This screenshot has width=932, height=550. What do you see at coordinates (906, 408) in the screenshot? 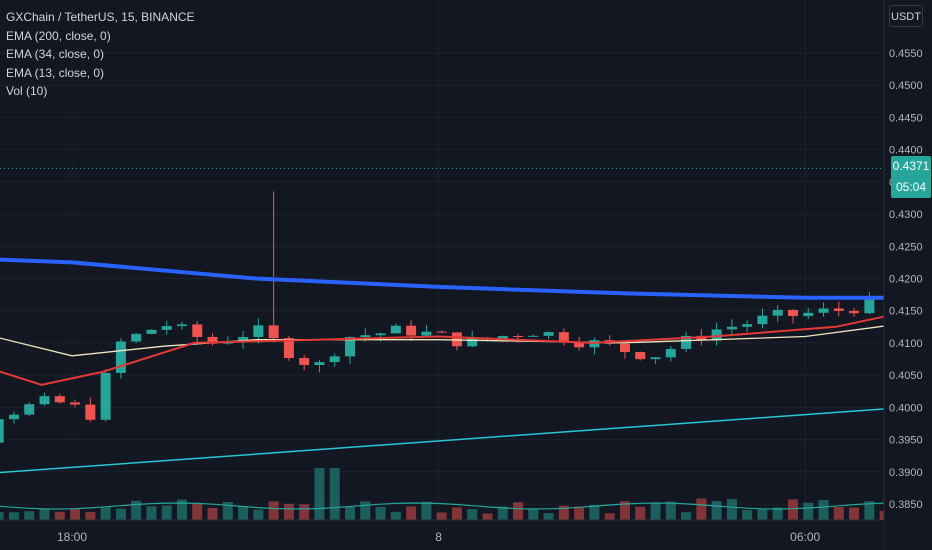
I see `y-tick-label: 0.4000` at bounding box center [906, 408].